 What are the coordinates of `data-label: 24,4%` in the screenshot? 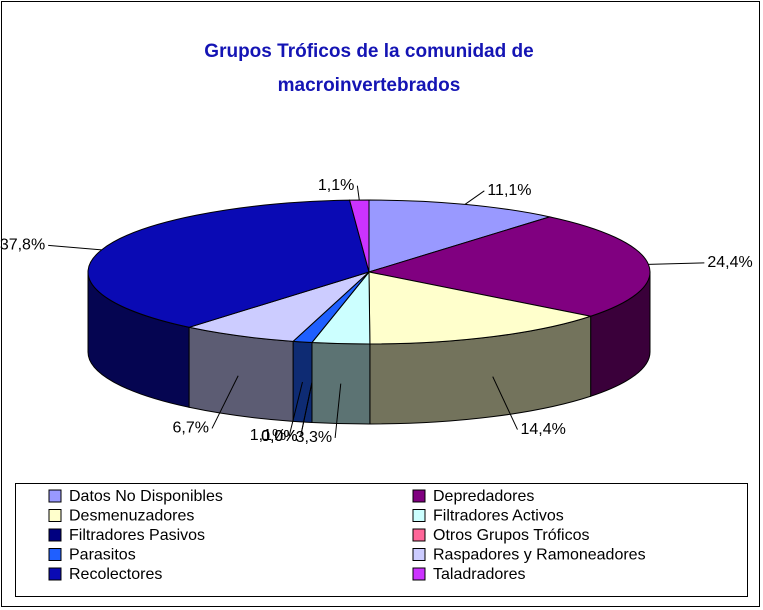 It's located at (729, 262).